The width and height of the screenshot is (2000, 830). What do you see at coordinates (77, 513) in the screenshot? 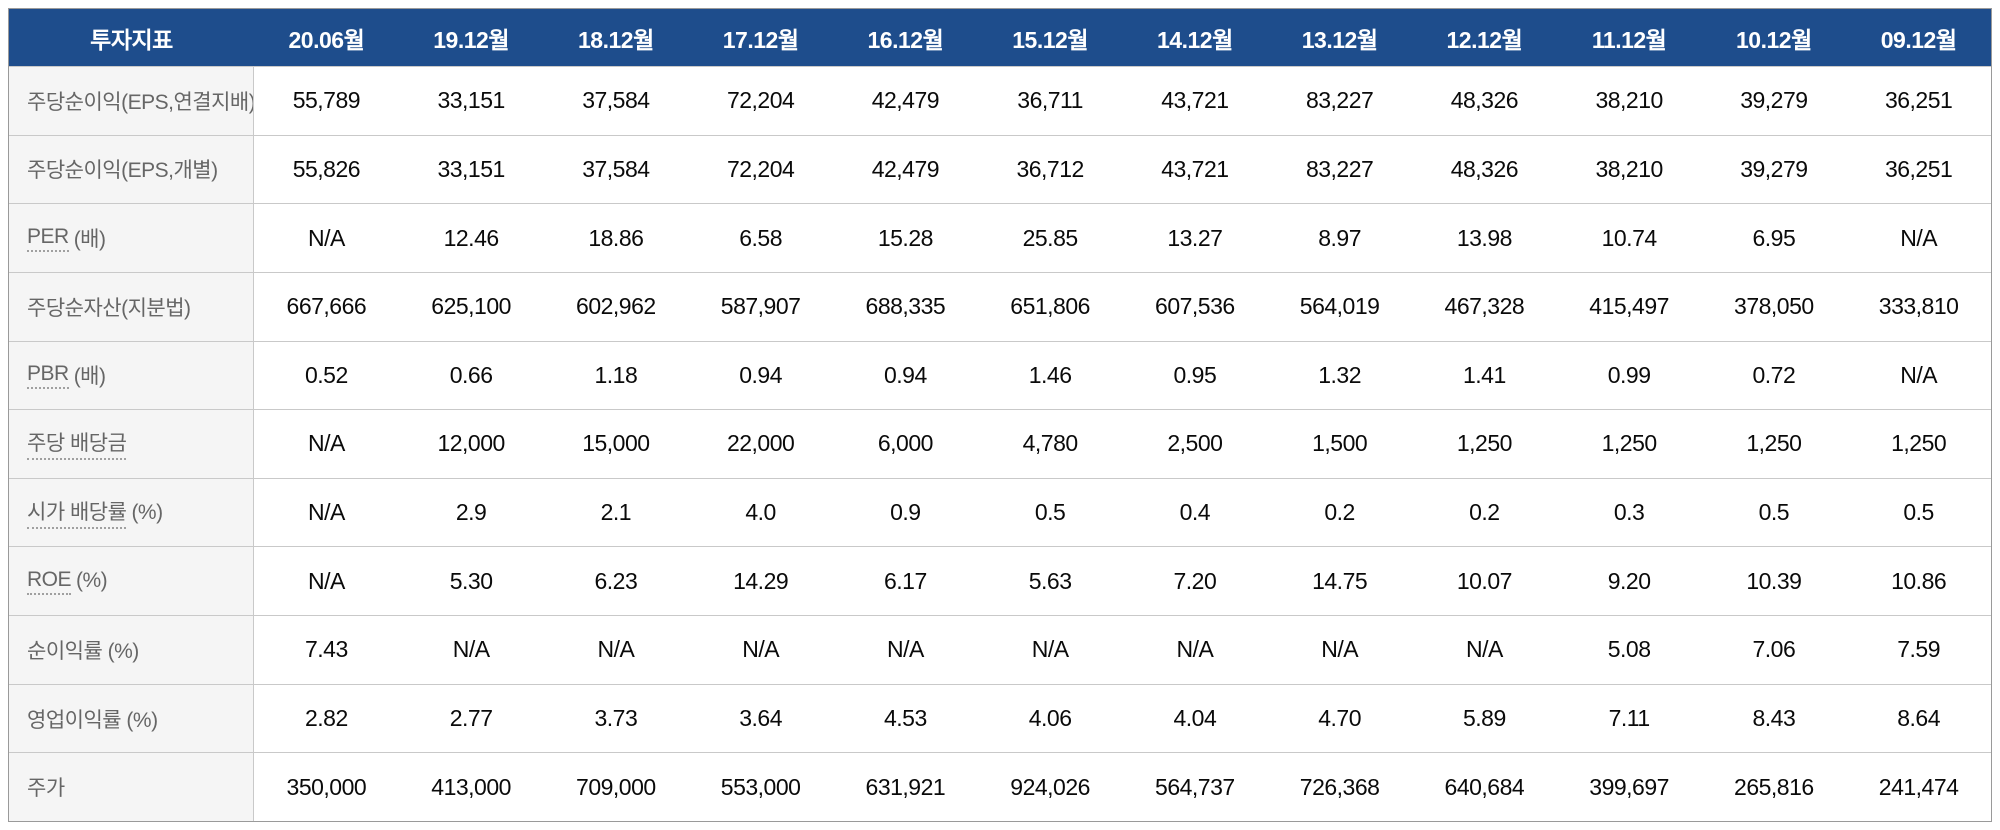
I see `tooltip-term-dividend-yield: 시가 배당률` at bounding box center [77, 513].